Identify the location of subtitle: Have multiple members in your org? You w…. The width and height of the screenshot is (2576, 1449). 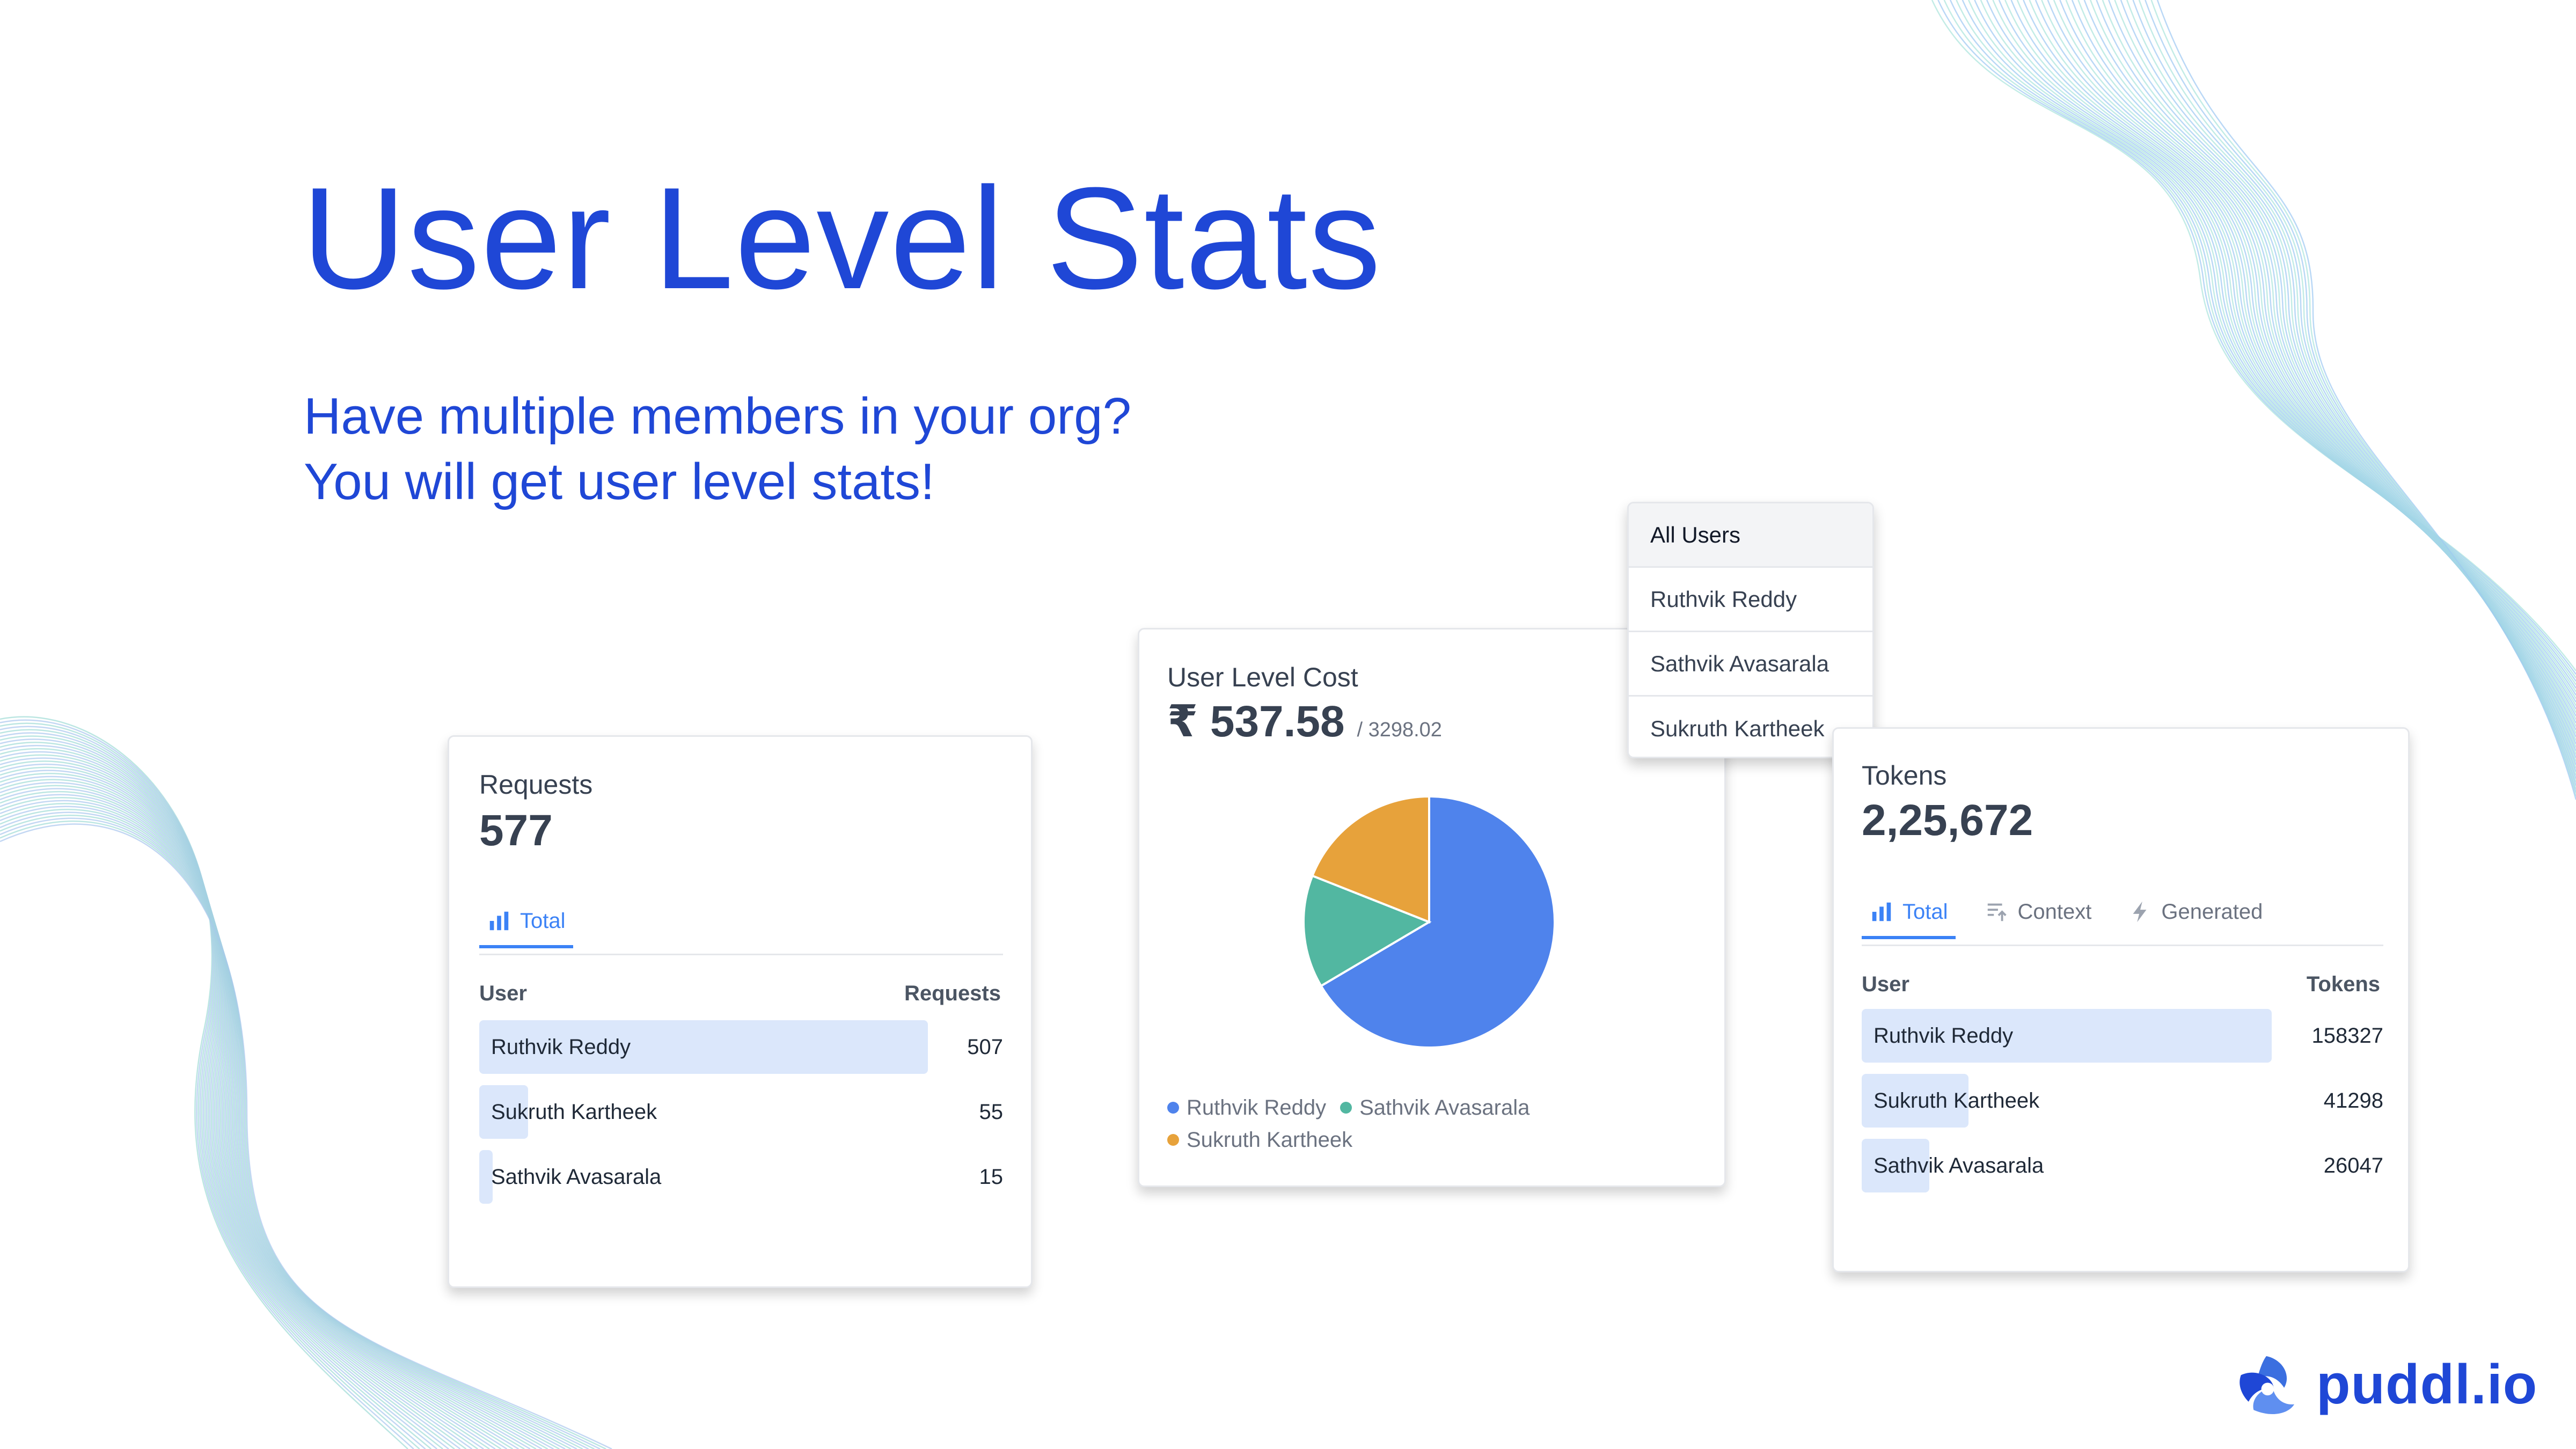
(717, 449).